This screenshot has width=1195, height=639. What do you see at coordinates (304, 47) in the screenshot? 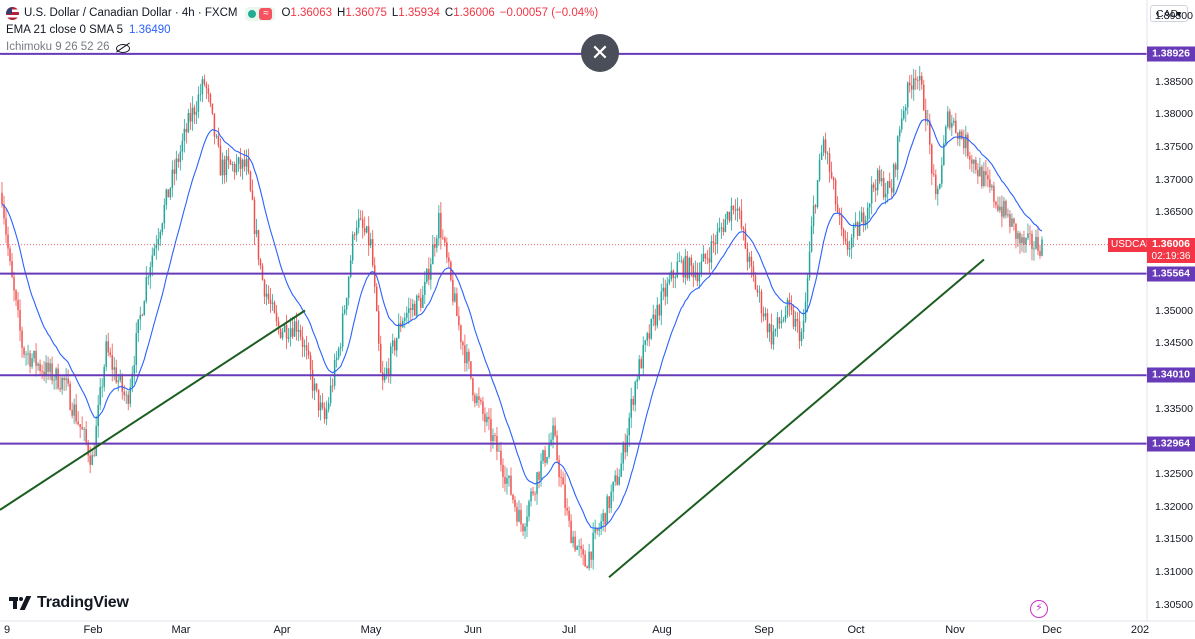
I see `ichimoku-legend-row: Ichimoku 9 26 52 26` at bounding box center [304, 47].